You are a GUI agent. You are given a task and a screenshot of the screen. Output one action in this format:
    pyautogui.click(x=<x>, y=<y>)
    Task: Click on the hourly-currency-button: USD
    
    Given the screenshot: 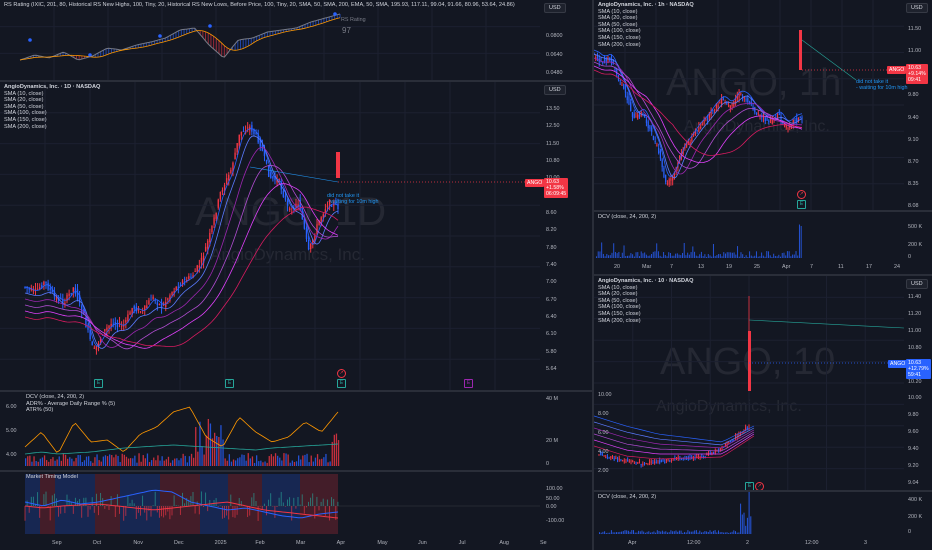 What is the action you would take?
    pyautogui.click(x=917, y=8)
    